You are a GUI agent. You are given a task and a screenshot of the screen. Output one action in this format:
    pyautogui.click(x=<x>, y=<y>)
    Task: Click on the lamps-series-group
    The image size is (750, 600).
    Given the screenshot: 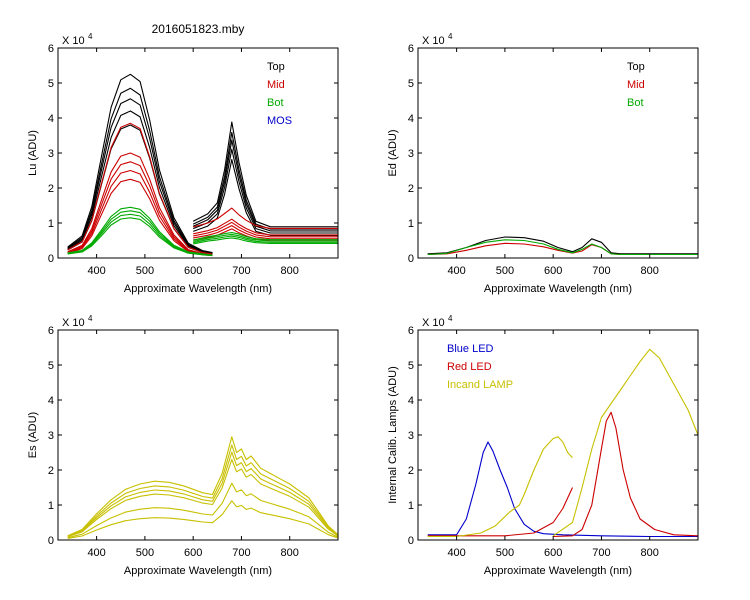 What is the action you would take?
    pyautogui.click(x=562, y=443)
    